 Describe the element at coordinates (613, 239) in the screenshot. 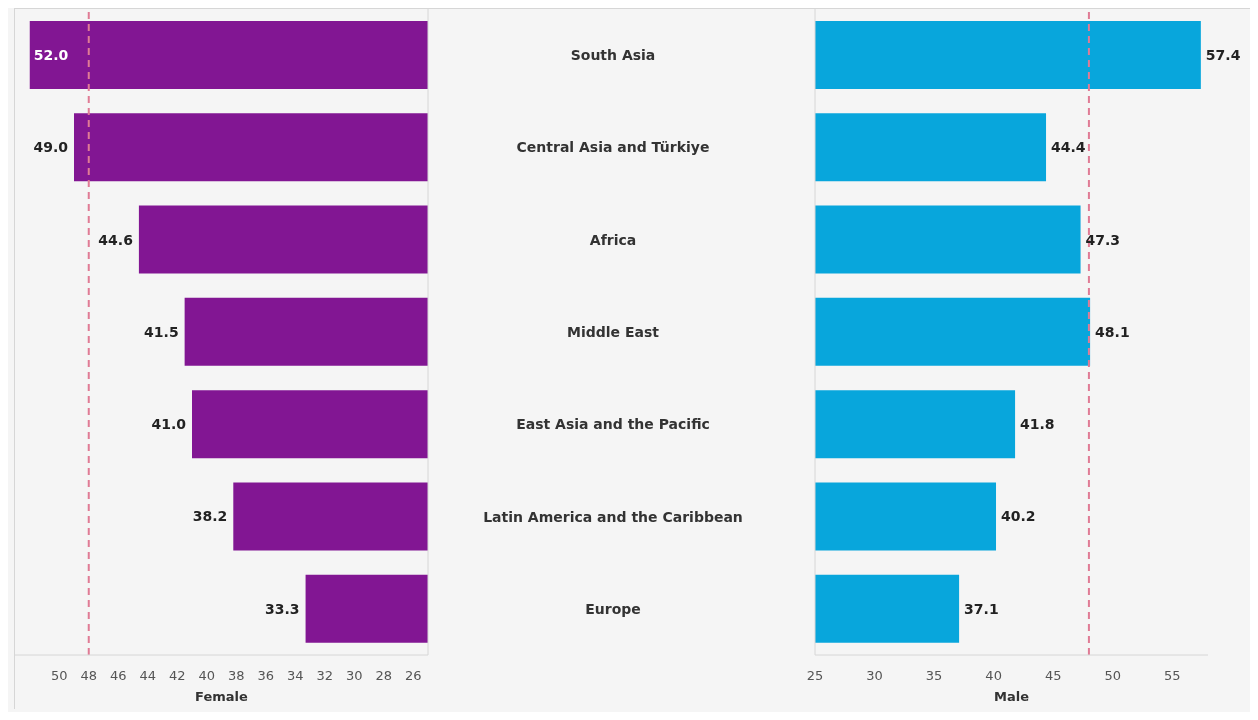

I see `y-tick-label: Africa` at that location.